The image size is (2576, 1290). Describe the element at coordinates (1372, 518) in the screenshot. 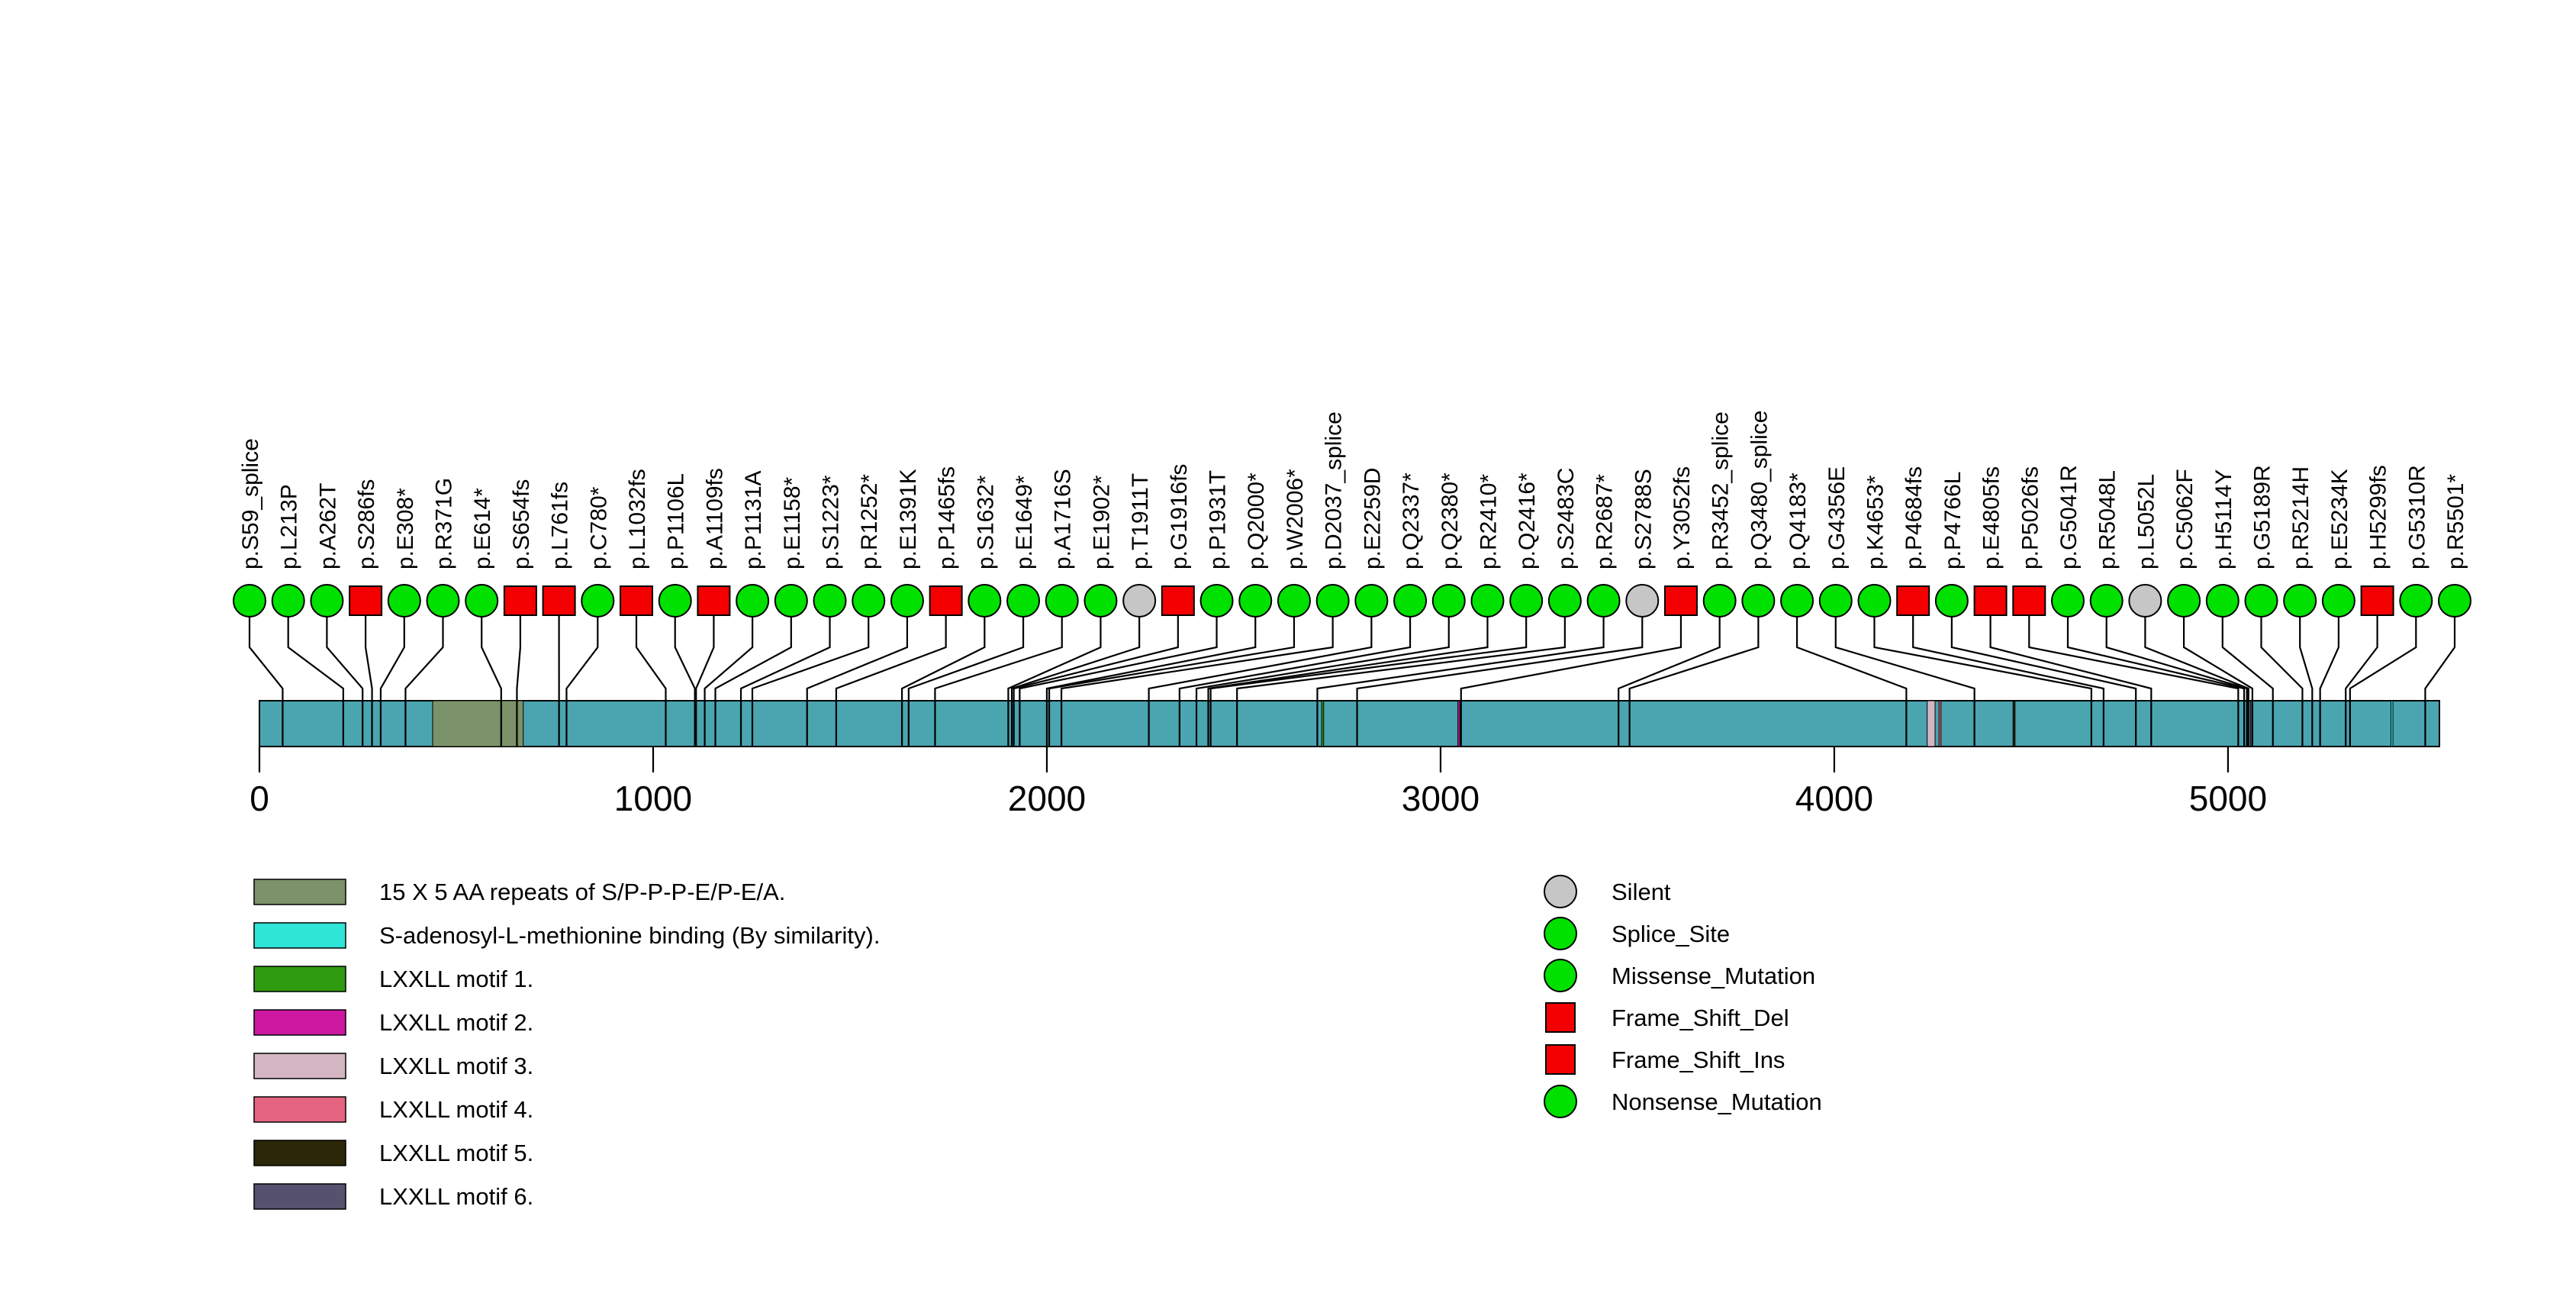

I see `mutation-label: p.E2259D` at that location.